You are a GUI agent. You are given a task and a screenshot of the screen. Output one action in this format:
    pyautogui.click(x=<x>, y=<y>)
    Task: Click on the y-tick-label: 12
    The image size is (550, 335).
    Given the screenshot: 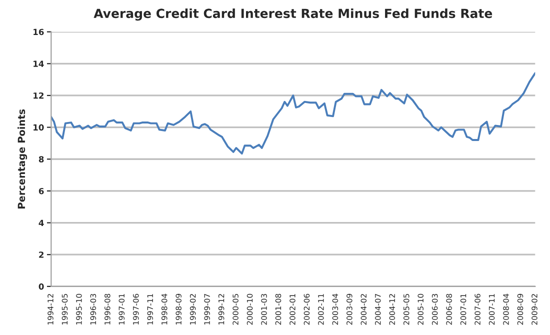 What is the action you would take?
    pyautogui.click(x=39, y=95)
    